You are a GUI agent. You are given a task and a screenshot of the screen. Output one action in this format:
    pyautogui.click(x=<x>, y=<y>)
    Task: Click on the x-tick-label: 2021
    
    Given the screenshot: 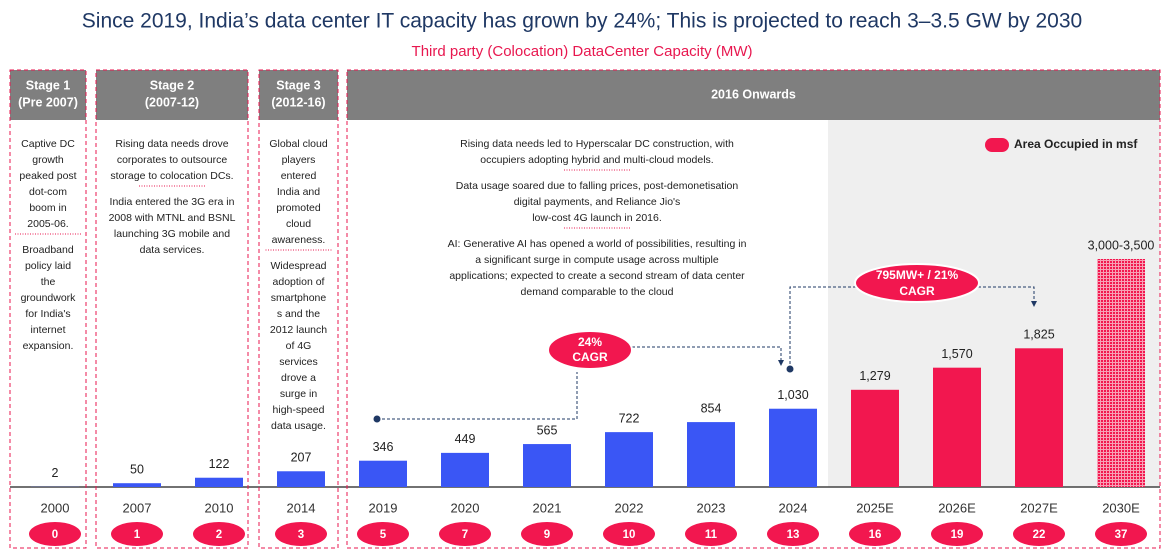 What is the action you would take?
    pyautogui.click(x=547, y=507)
    